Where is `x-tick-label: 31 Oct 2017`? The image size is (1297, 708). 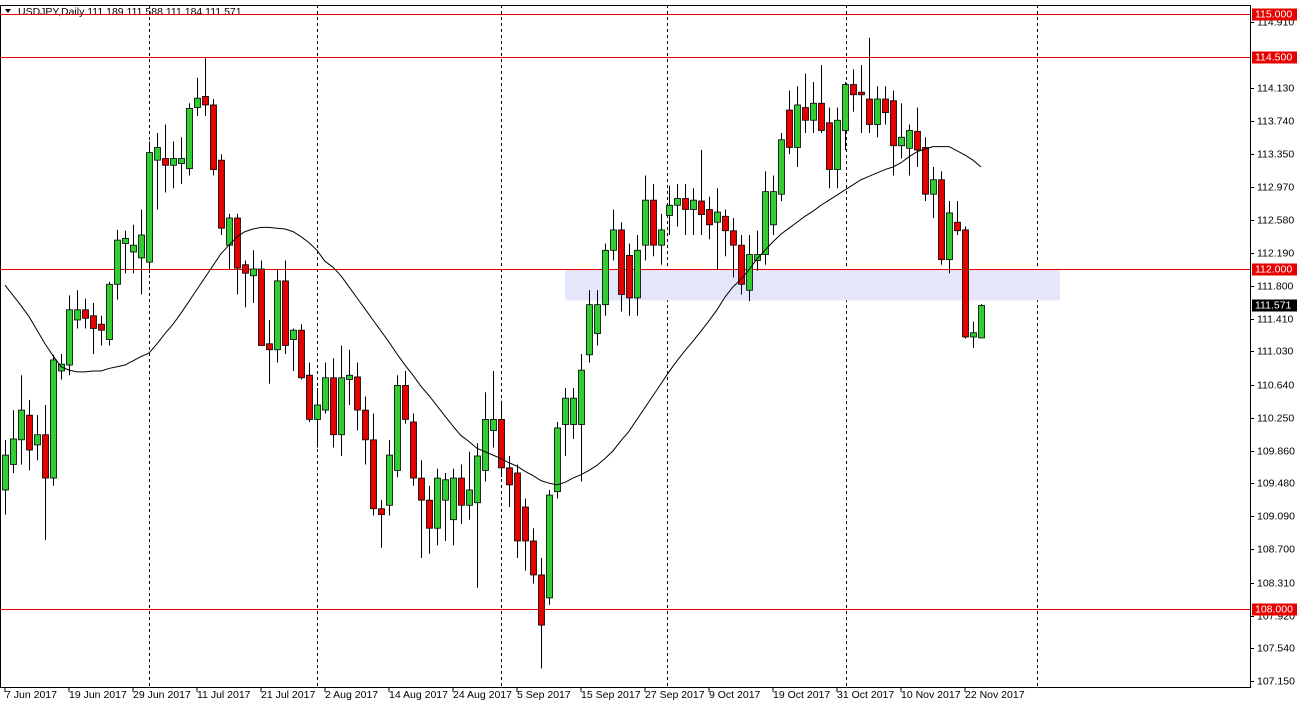
x-tick-label: 31 Oct 2017 is located at coordinates (865, 695).